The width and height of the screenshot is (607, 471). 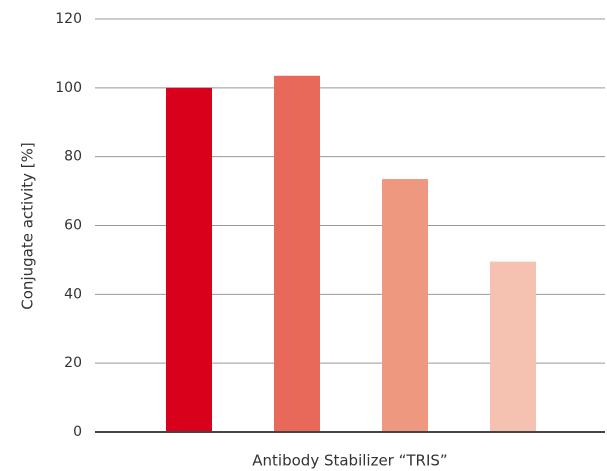 I want to click on y-tick-label: 100, so click(x=68, y=88).